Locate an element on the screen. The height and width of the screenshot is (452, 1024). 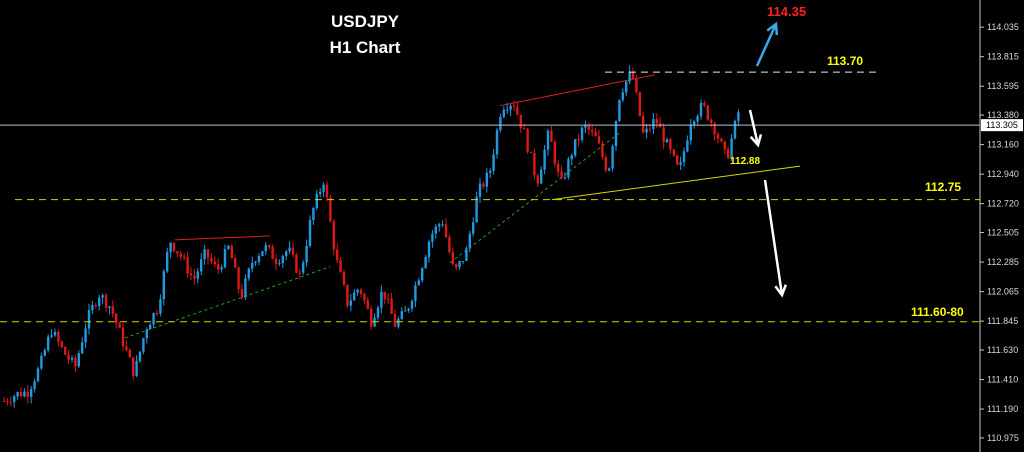
y-tick-label: 113.815 is located at coordinates (1003, 57).